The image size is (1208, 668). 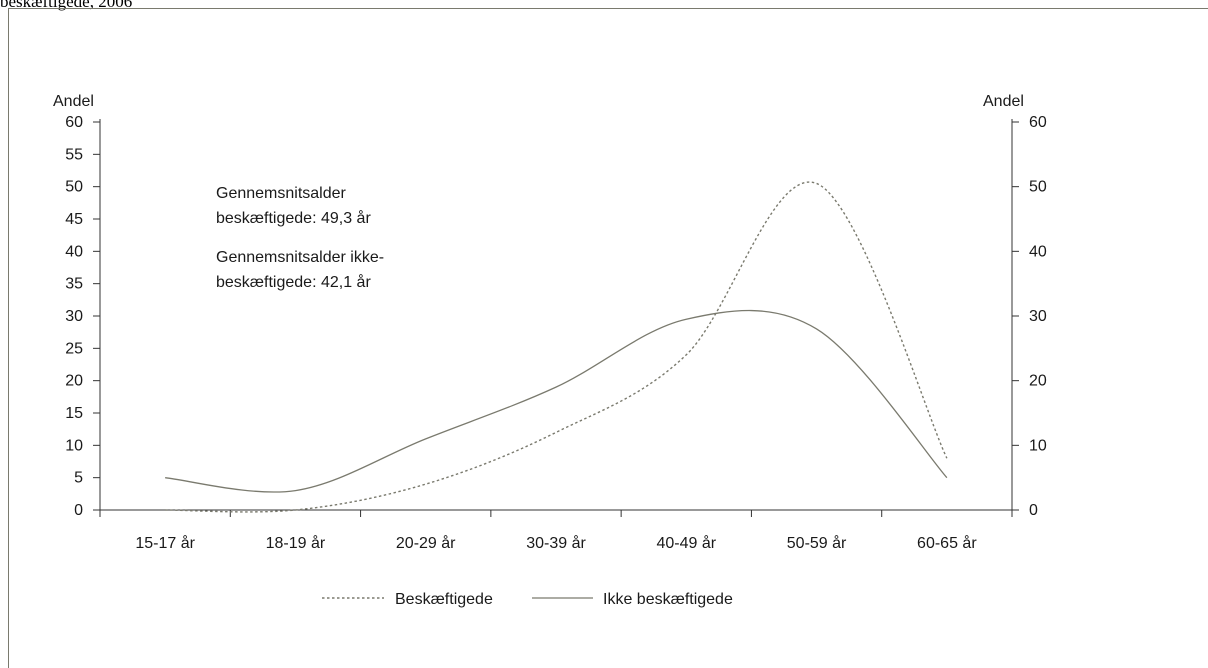 What do you see at coordinates (1033, 510) in the screenshot?
I see `y-tick-label-right: 0` at bounding box center [1033, 510].